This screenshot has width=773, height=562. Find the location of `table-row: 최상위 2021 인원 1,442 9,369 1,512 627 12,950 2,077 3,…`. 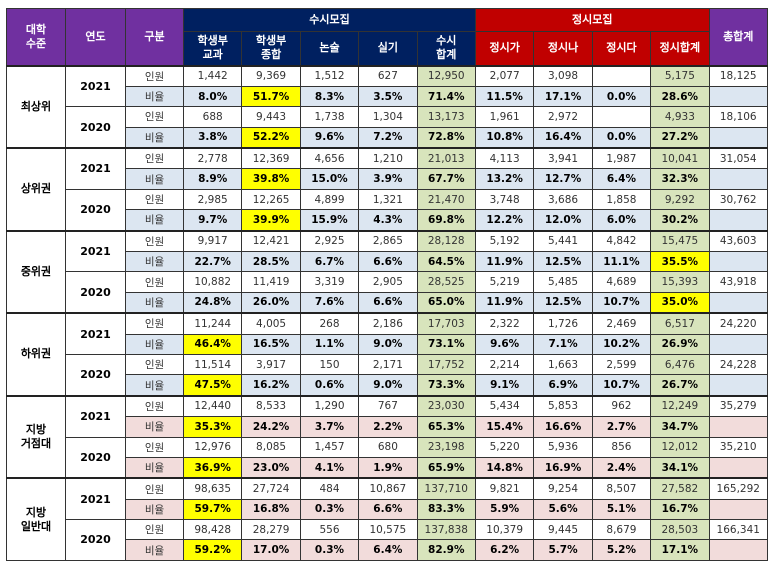

table-row: 최상위 2021 인원 1,442 9,369 1,512 627 12,950 2,077 3,… is located at coordinates (387, 106).